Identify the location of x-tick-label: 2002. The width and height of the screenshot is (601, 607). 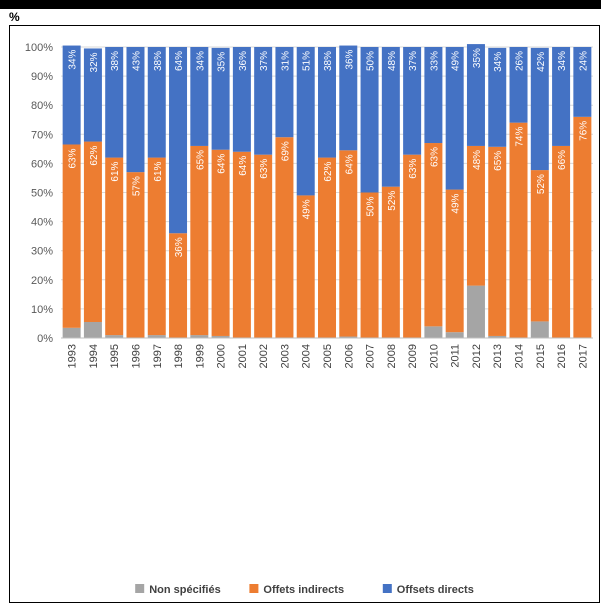
(264, 356).